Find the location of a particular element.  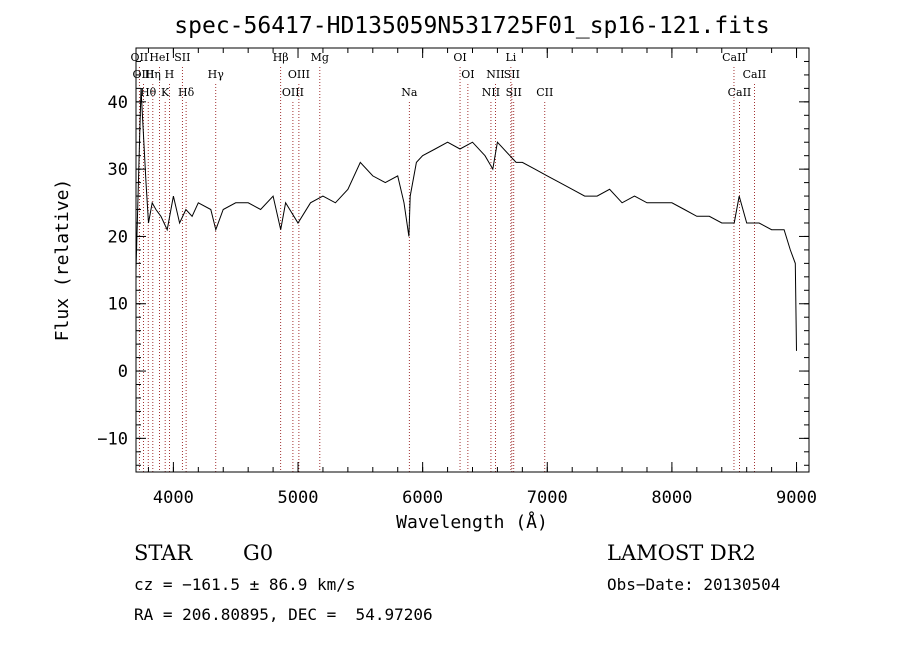

marker-label: OII is located at coordinates (140, 57).